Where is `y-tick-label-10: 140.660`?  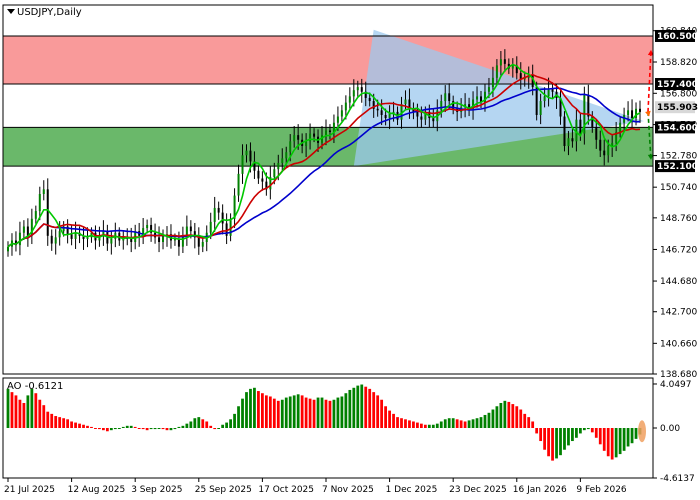 y-tick-label-10: 140.660 is located at coordinates (678, 344).